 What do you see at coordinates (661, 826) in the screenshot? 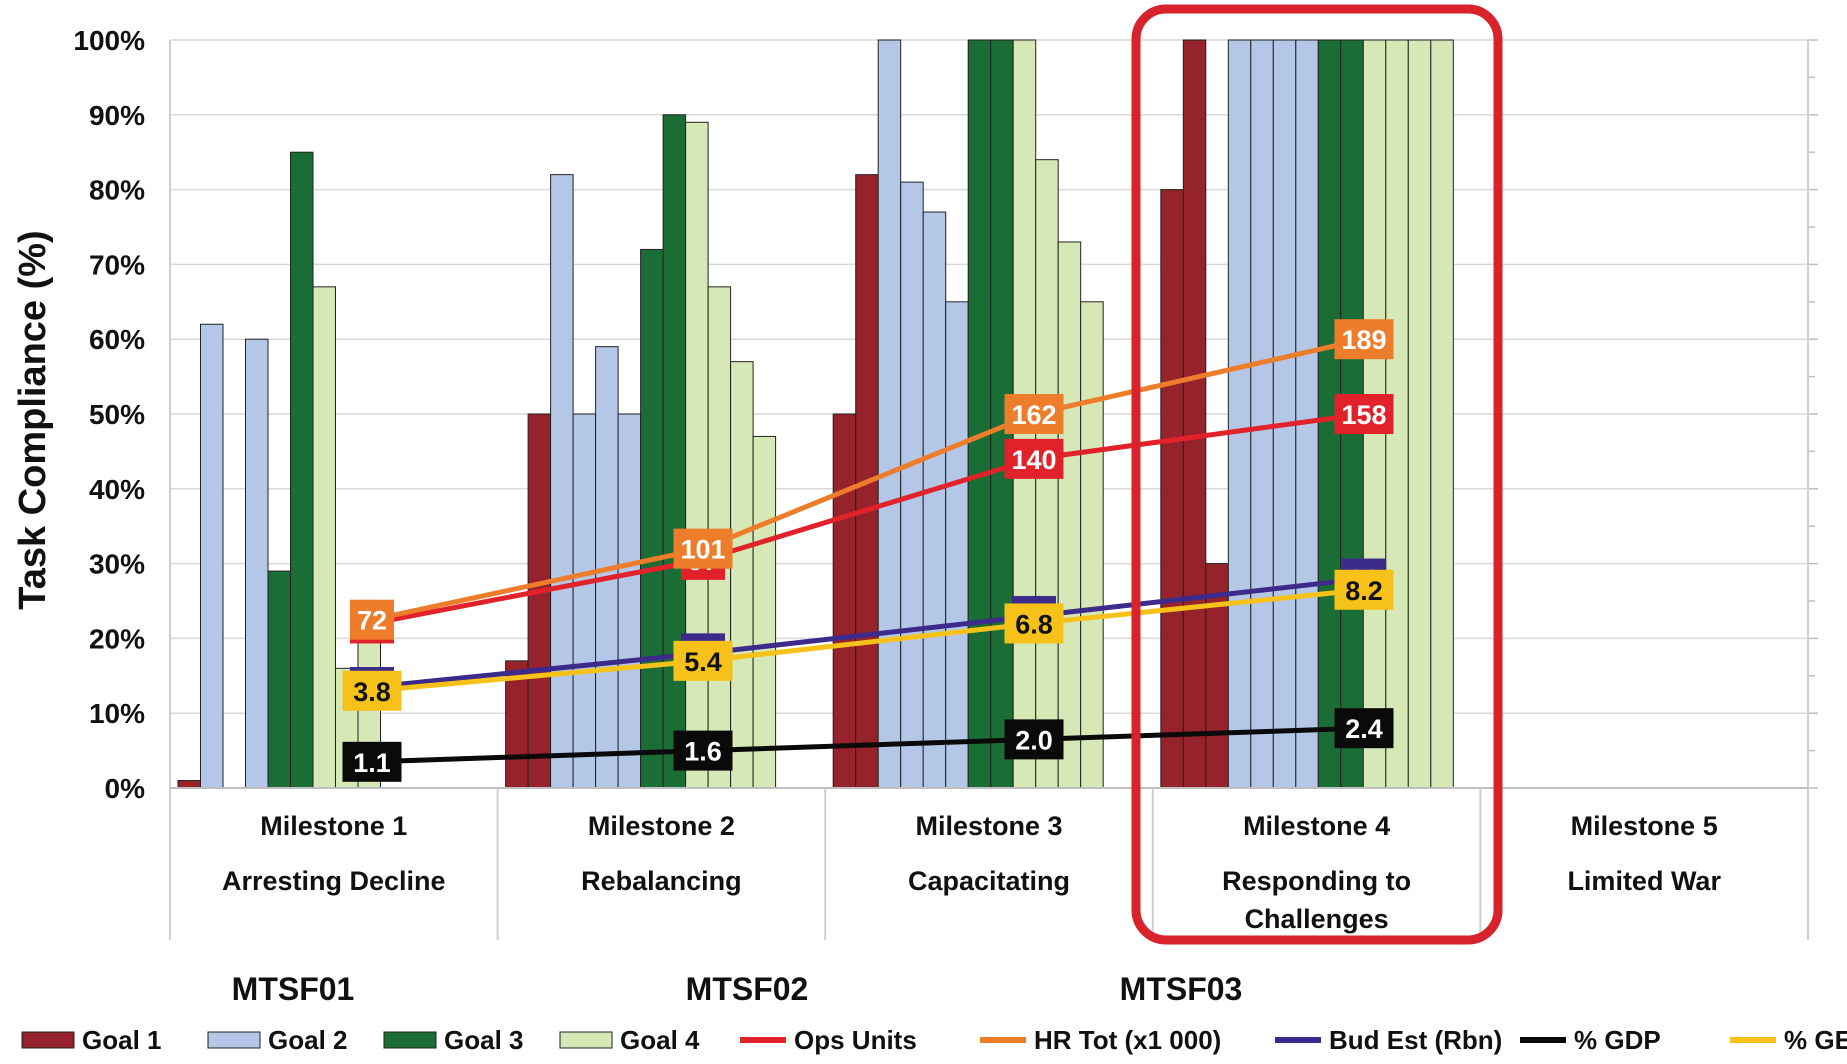
I see `milestone-name: Milestone 2` at bounding box center [661, 826].